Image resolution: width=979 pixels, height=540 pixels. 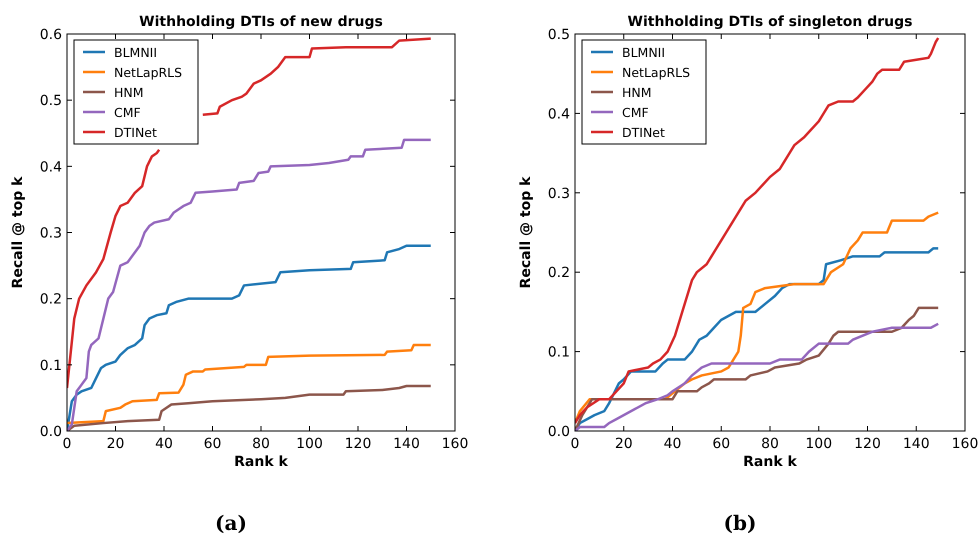 What do you see at coordinates (51, 35) in the screenshot?
I see `y-tick-label: 0.6` at bounding box center [51, 35].